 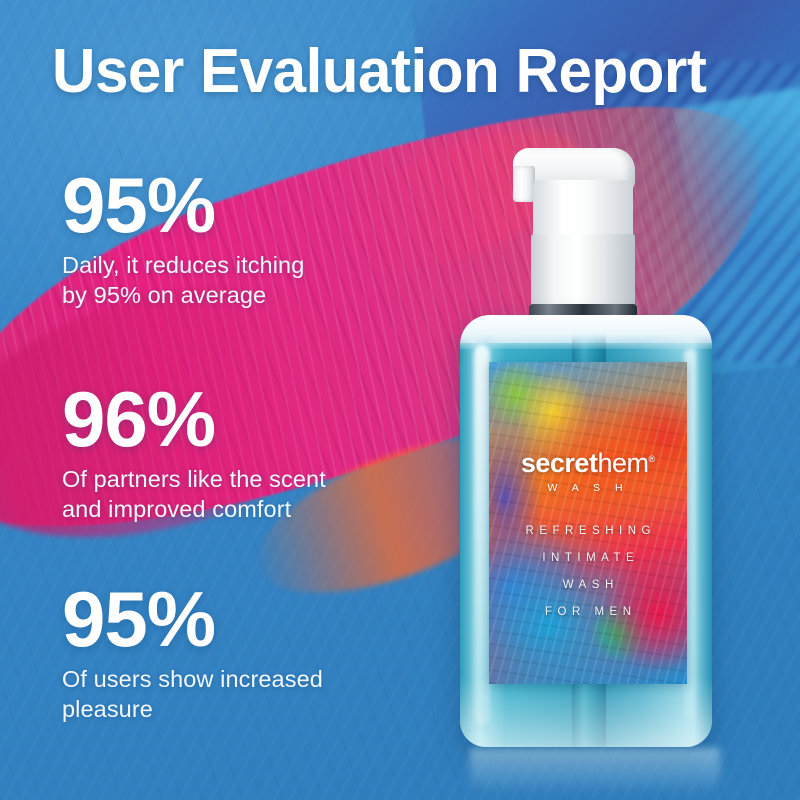 What do you see at coordinates (192, 694) in the screenshot?
I see `stat-caption-3: Of users show increased pleasure` at bounding box center [192, 694].